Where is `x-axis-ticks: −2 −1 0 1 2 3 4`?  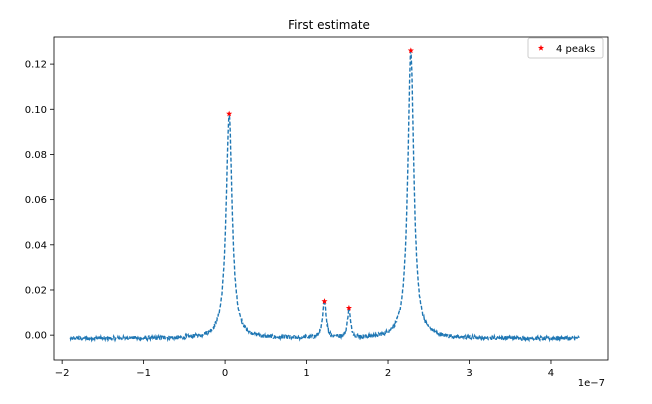
x-axis-ticks: −2 −1 0 1 2 3 4 is located at coordinates (304, 369).